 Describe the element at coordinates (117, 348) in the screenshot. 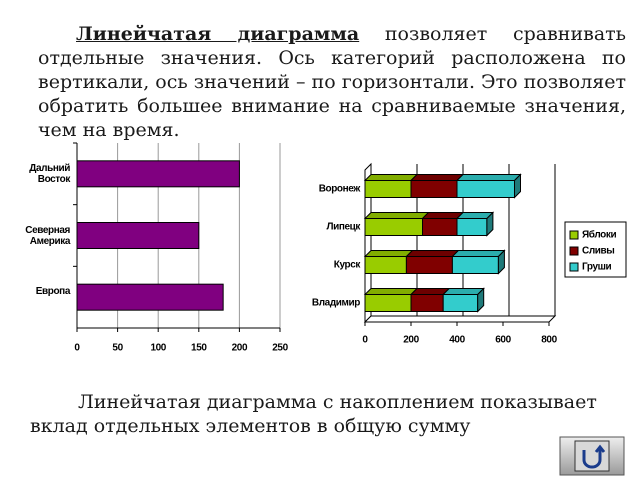

I see `x-tick-label: 50` at that location.